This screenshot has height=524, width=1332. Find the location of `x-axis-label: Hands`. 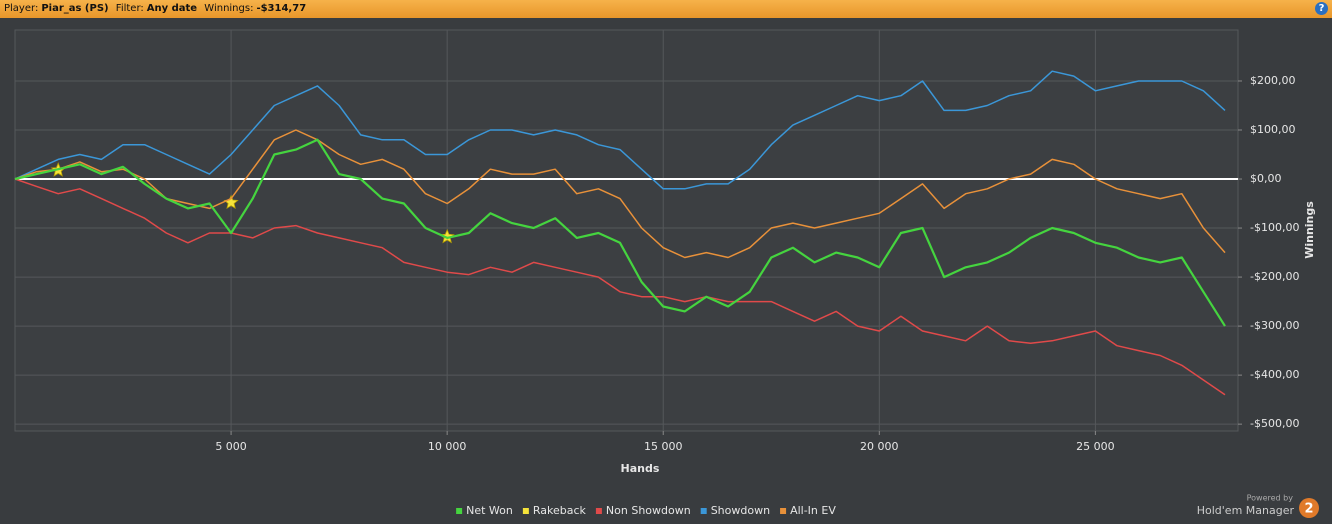

x-axis-label: Hands is located at coordinates (640, 468).